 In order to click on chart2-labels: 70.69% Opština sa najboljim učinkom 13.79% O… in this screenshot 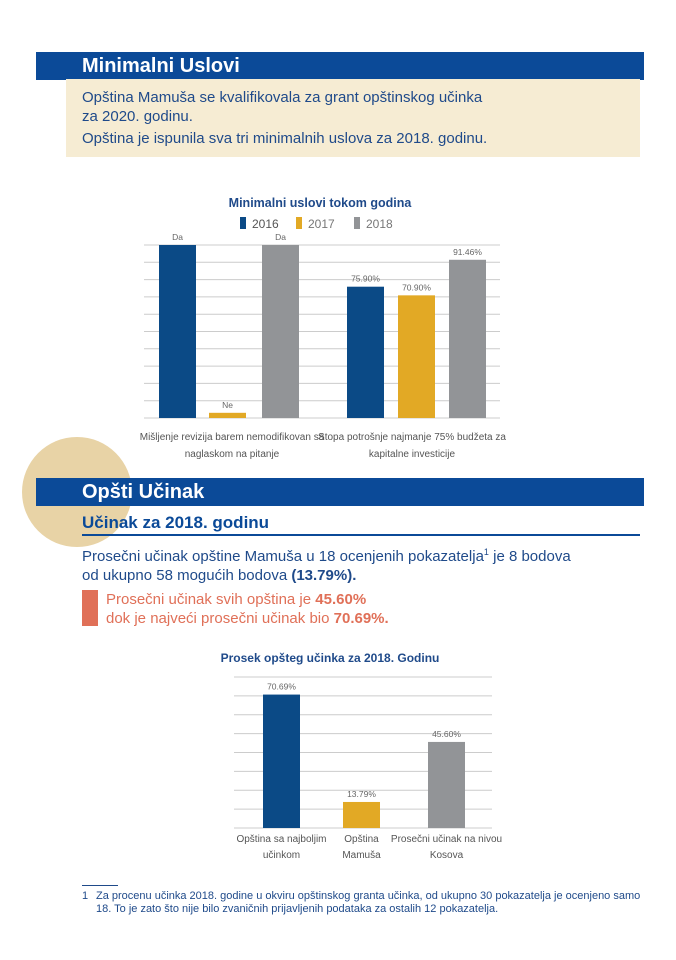, I will do `click(369, 771)`.